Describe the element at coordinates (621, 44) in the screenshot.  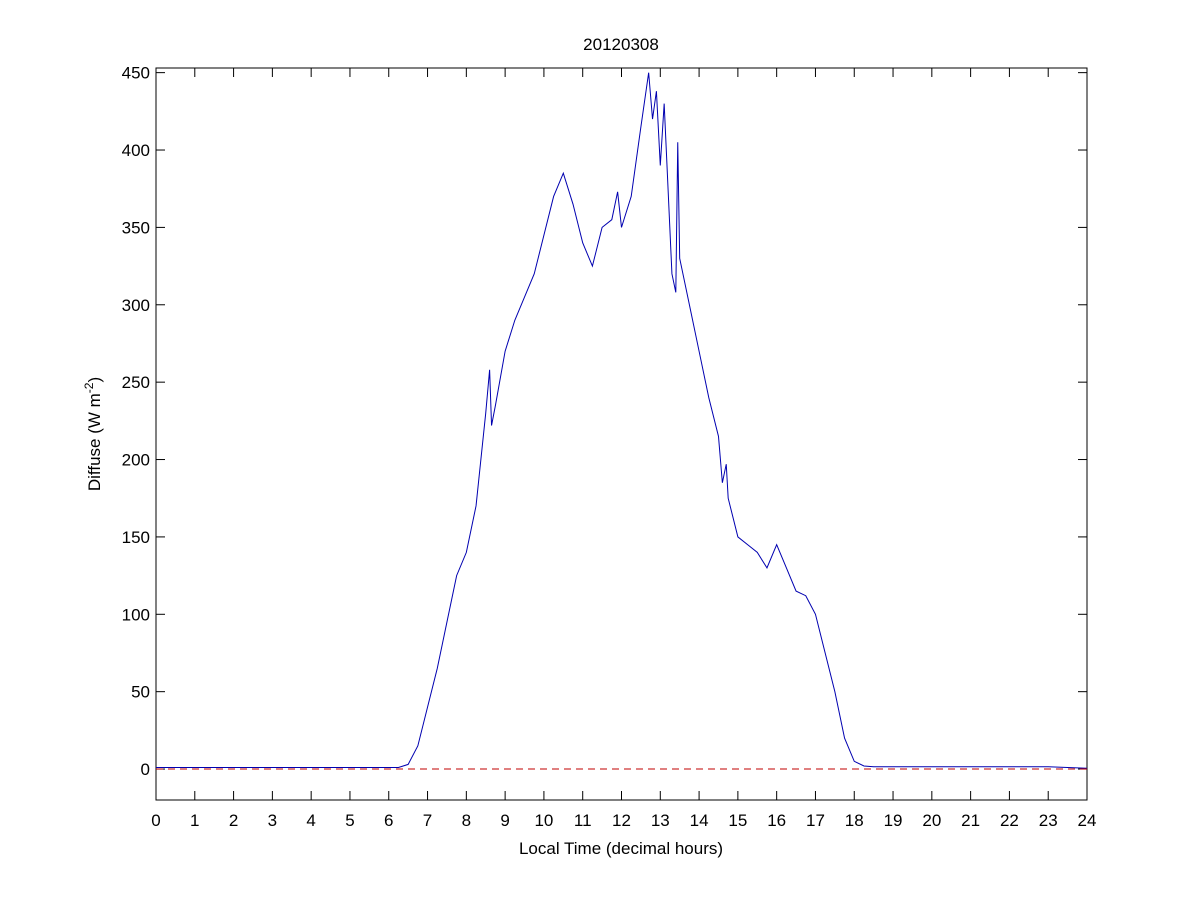
I see `chart-title: 20120308` at that location.